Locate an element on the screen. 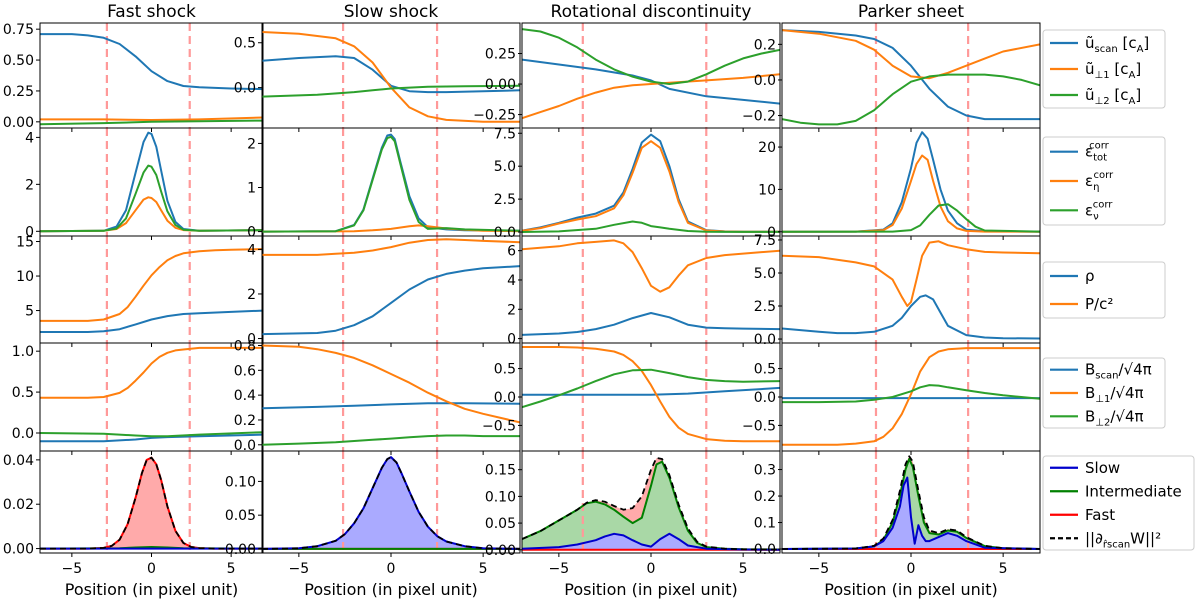 Image resolution: width=1200 pixels, height=599 pixels. y-tick-label: 0.25 is located at coordinates (500, 55).